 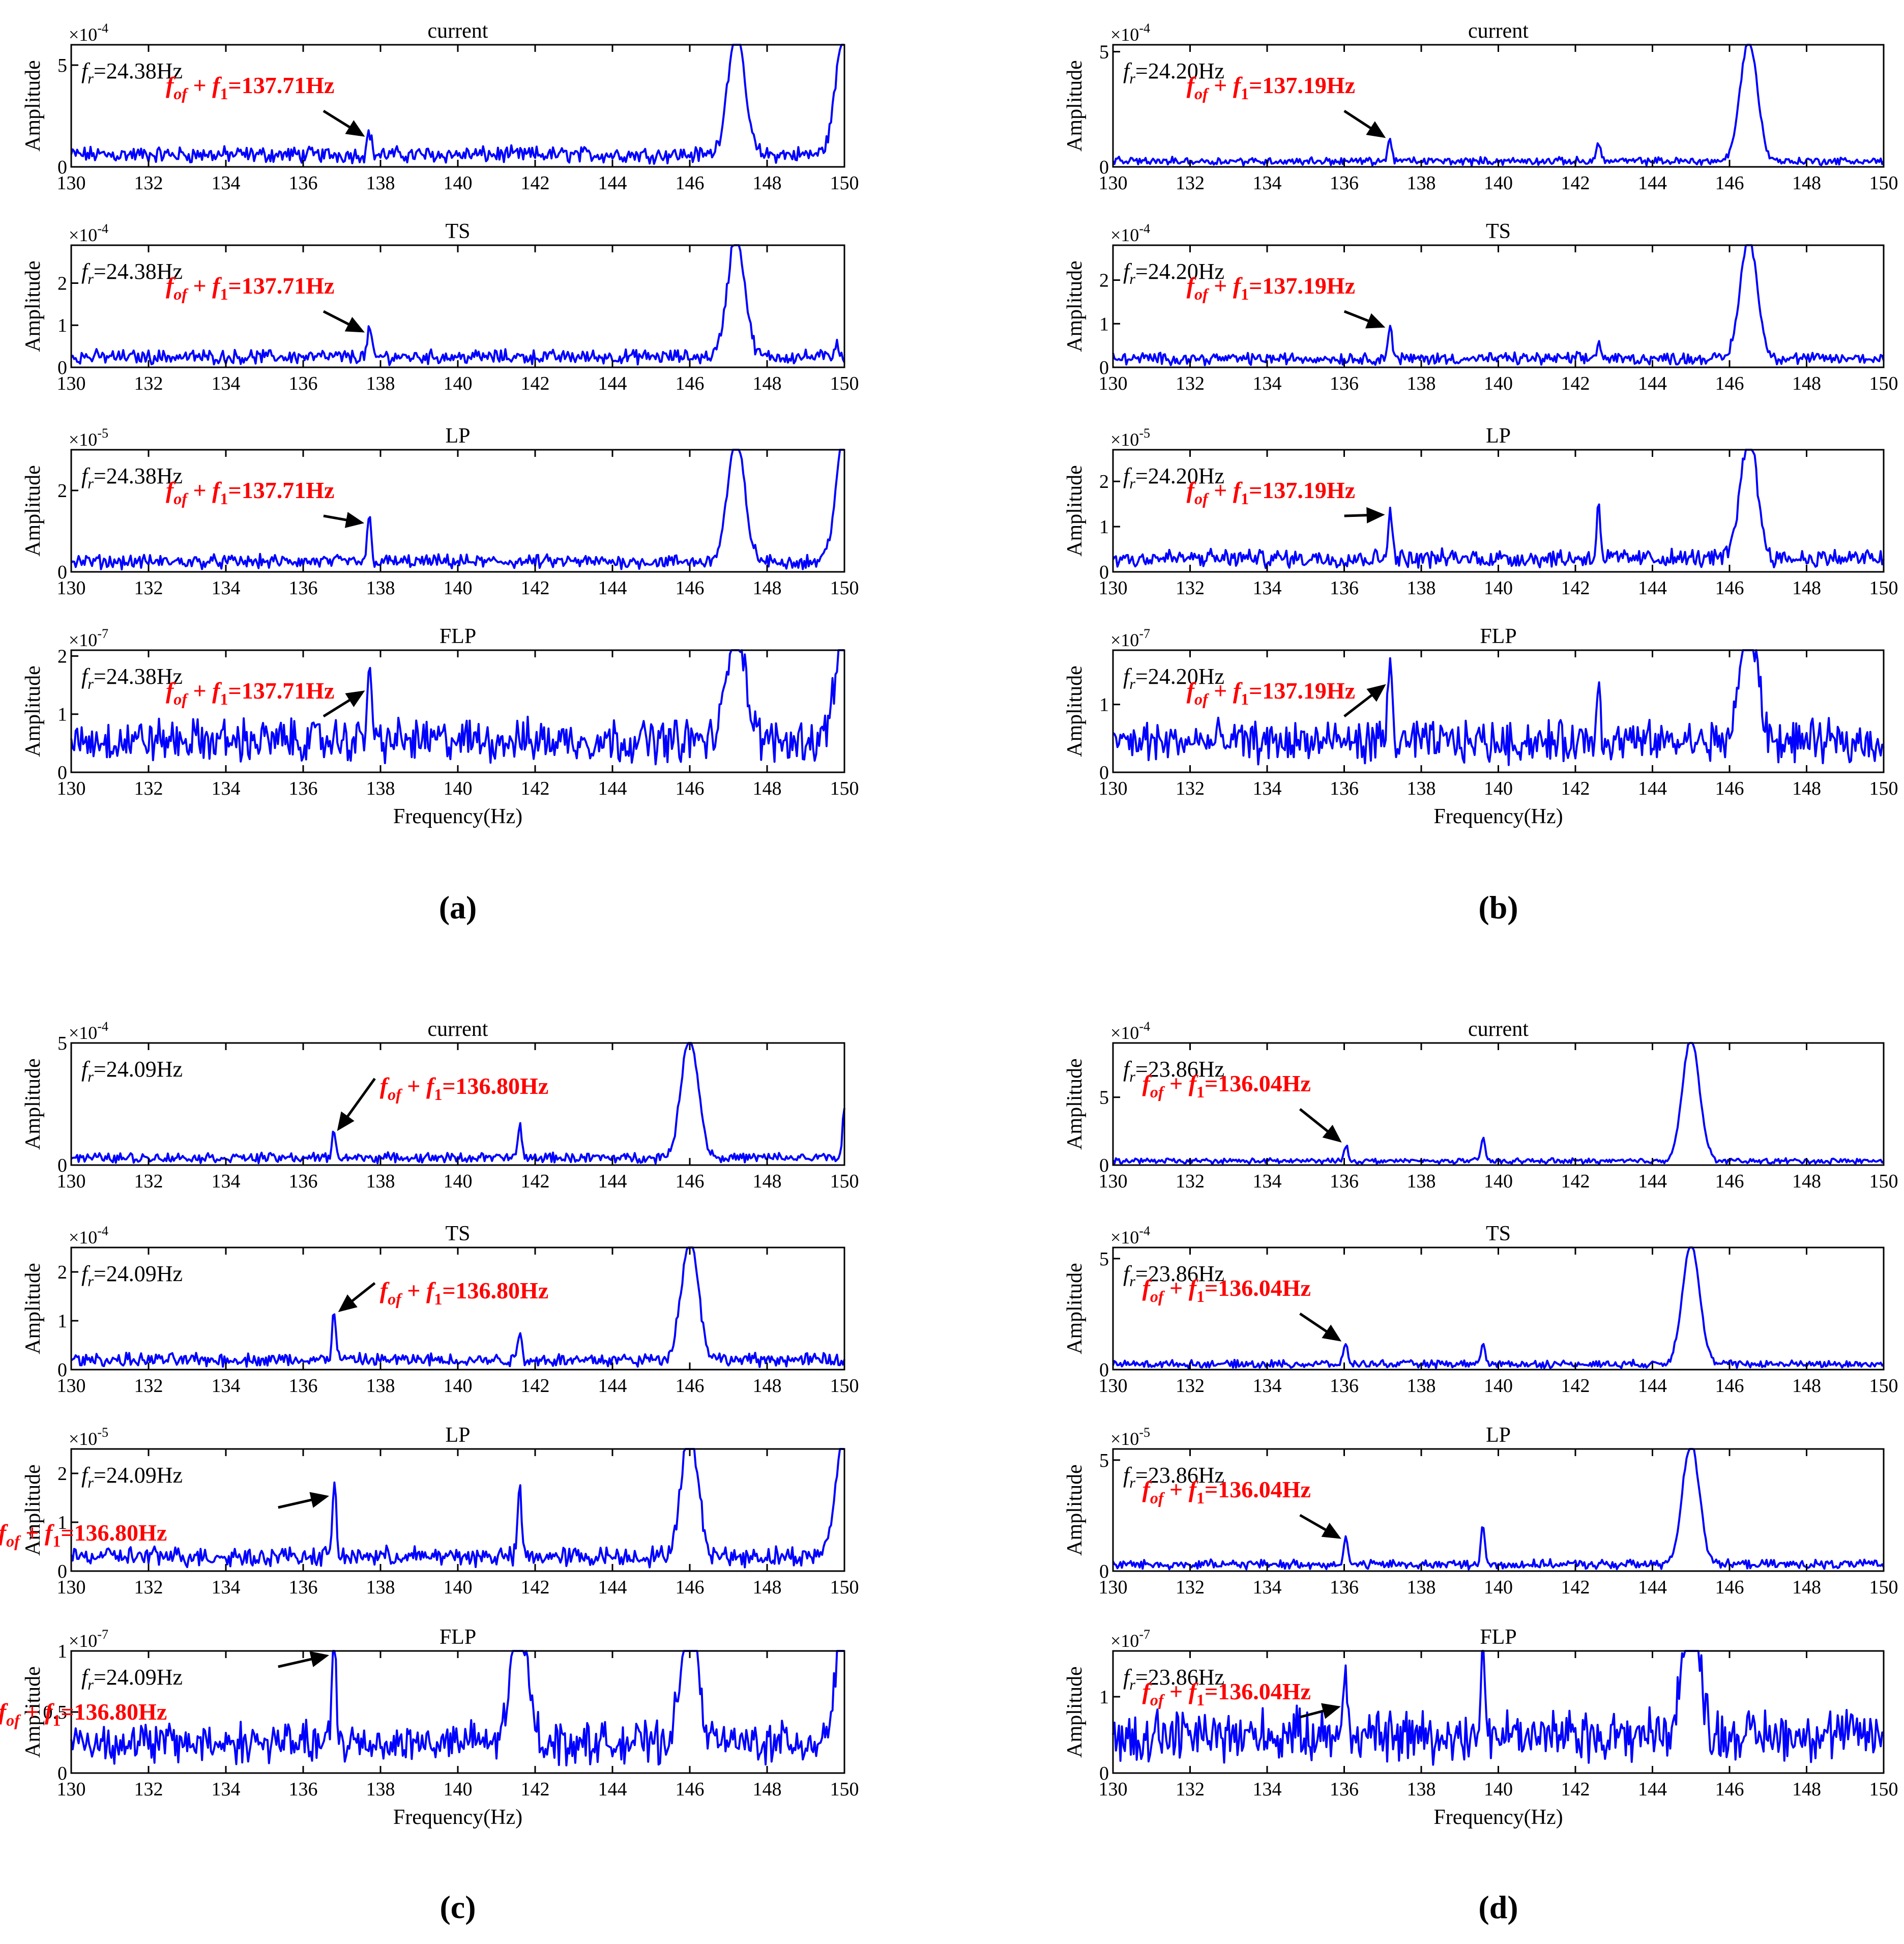 I want to click on subplot-title: FLP, so click(x=458, y=1638).